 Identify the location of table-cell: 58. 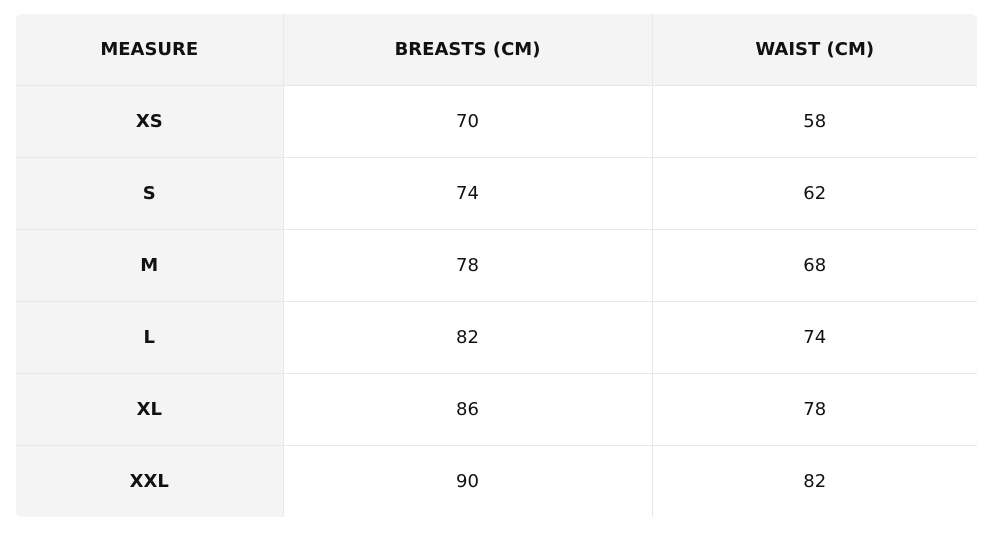
(814, 121).